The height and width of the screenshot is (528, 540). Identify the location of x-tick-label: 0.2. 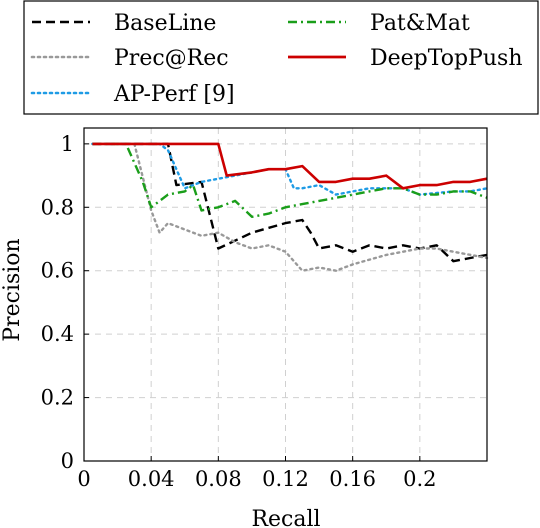
(419, 479).